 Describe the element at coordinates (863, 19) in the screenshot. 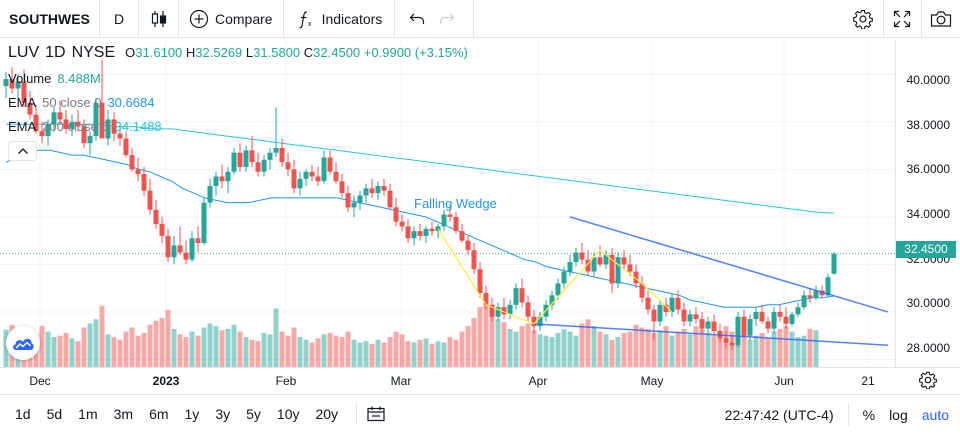

I see `settings-button` at that location.